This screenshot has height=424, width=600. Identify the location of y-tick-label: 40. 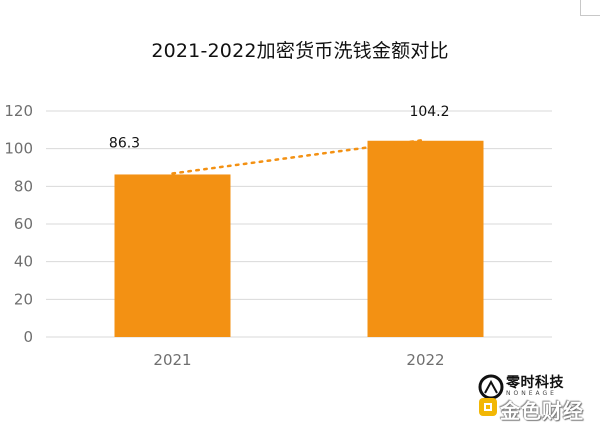
(23, 262).